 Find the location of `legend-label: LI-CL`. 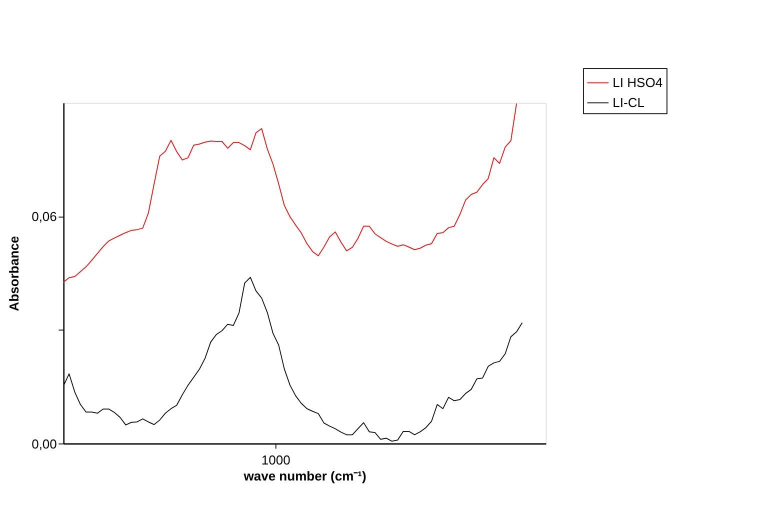

legend-label: LI-CL is located at coordinates (628, 102).